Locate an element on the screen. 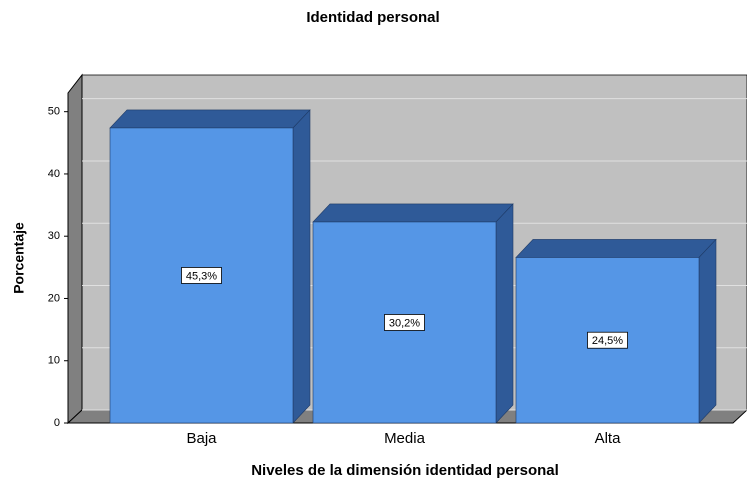 The width and height of the screenshot is (747, 482). y-tick-label: 0 is located at coordinates (57, 423).